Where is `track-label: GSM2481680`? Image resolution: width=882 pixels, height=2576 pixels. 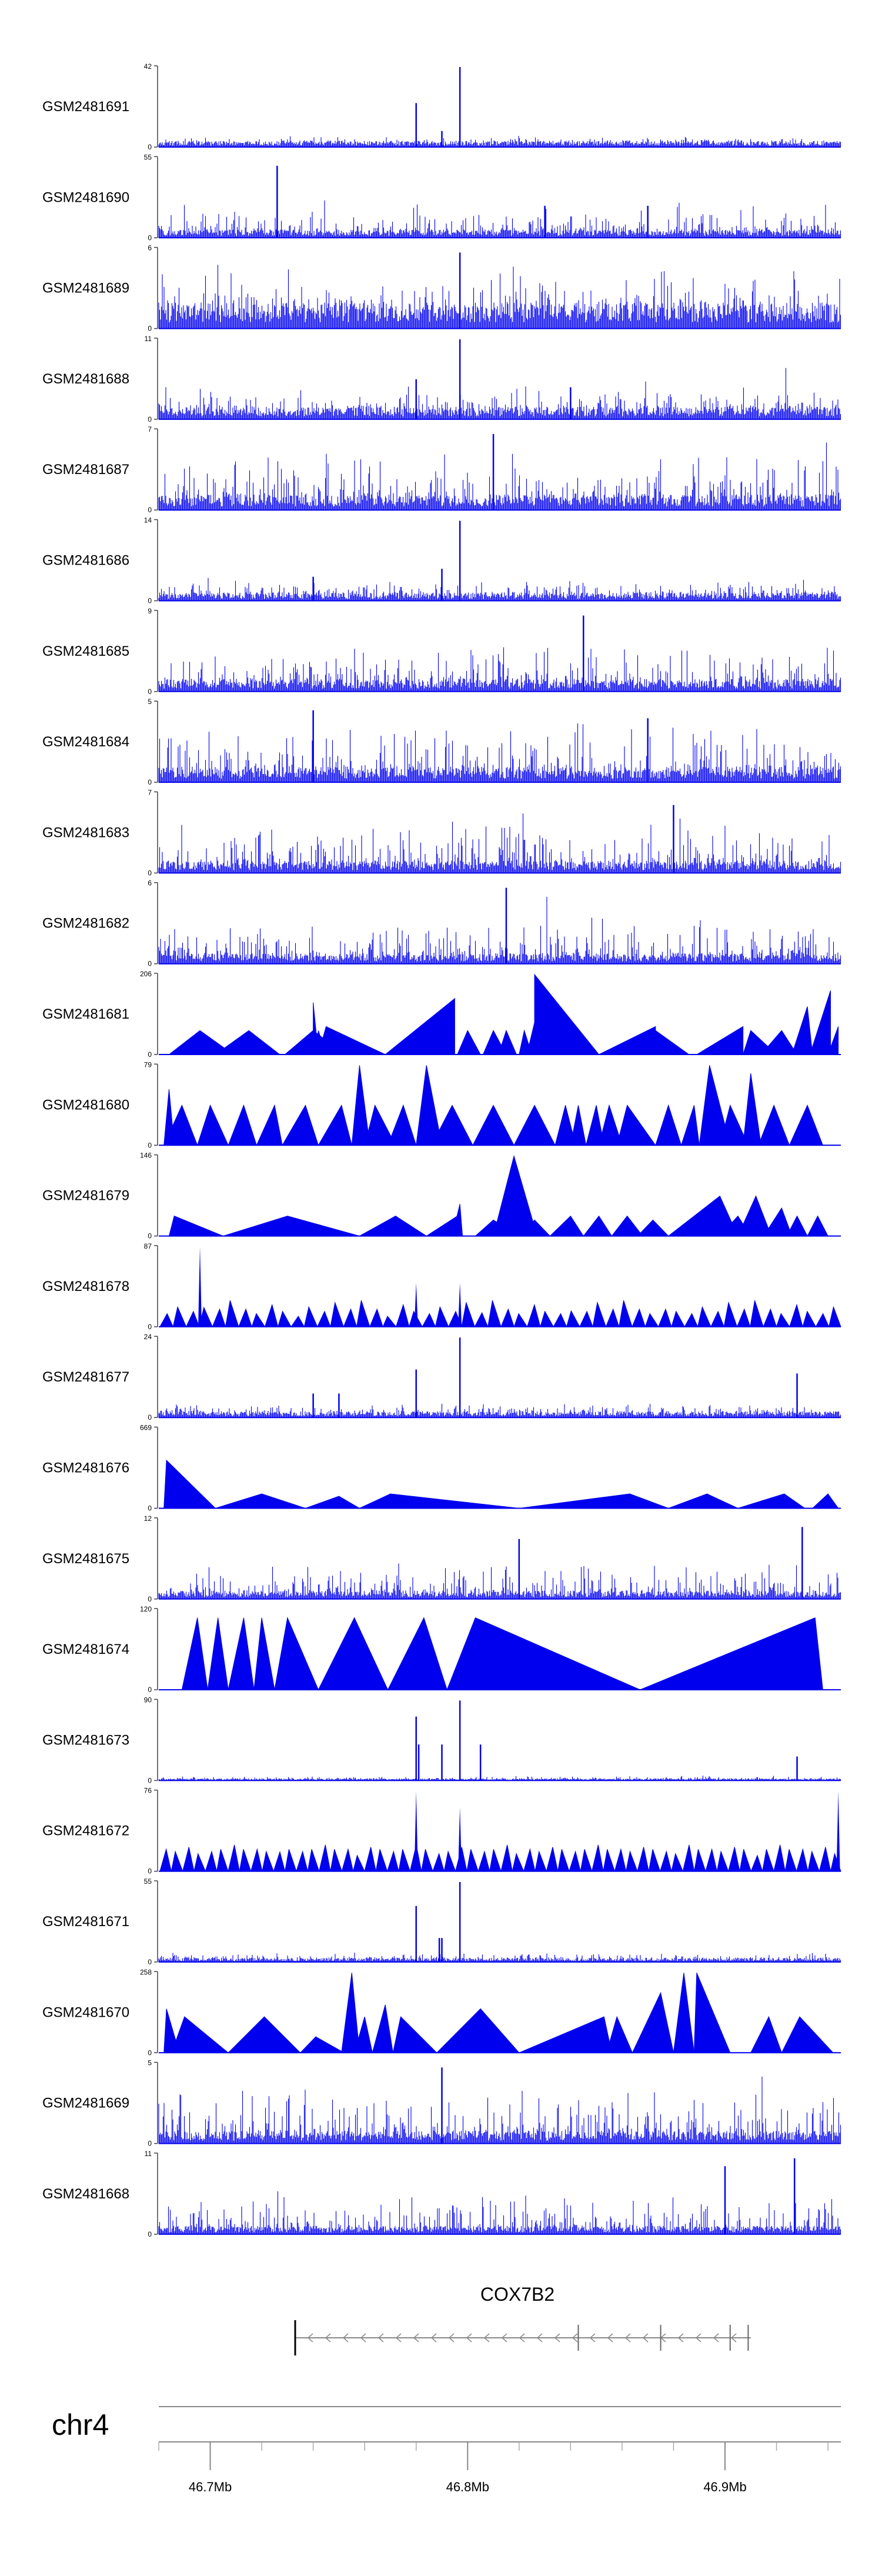 track-label: GSM2481680 is located at coordinates (85, 1105).